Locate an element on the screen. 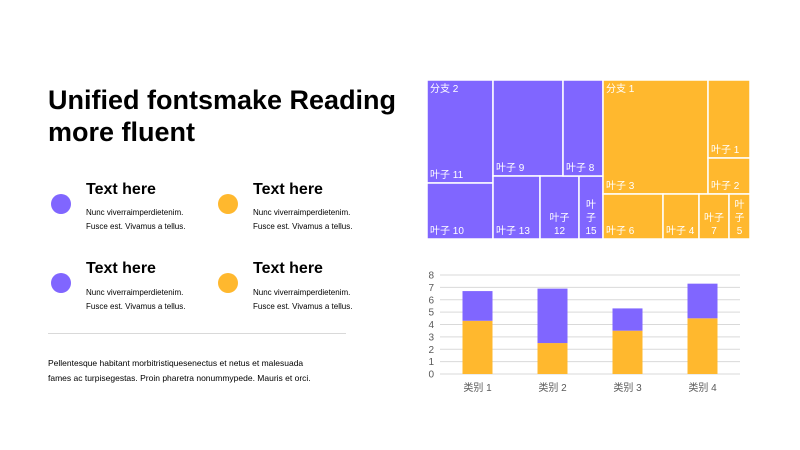 The image size is (800, 450). treemap-leaf-label-13: 叶子 13 is located at coordinates (513, 231).